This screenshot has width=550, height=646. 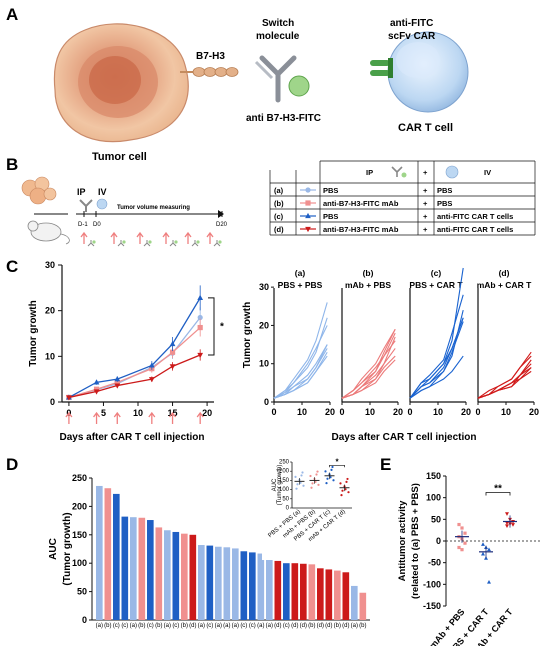 What do you see at coordinates (300, 285) in the screenshot?
I see `subpanel-title: PBS + PBS` at bounding box center [300, 285].